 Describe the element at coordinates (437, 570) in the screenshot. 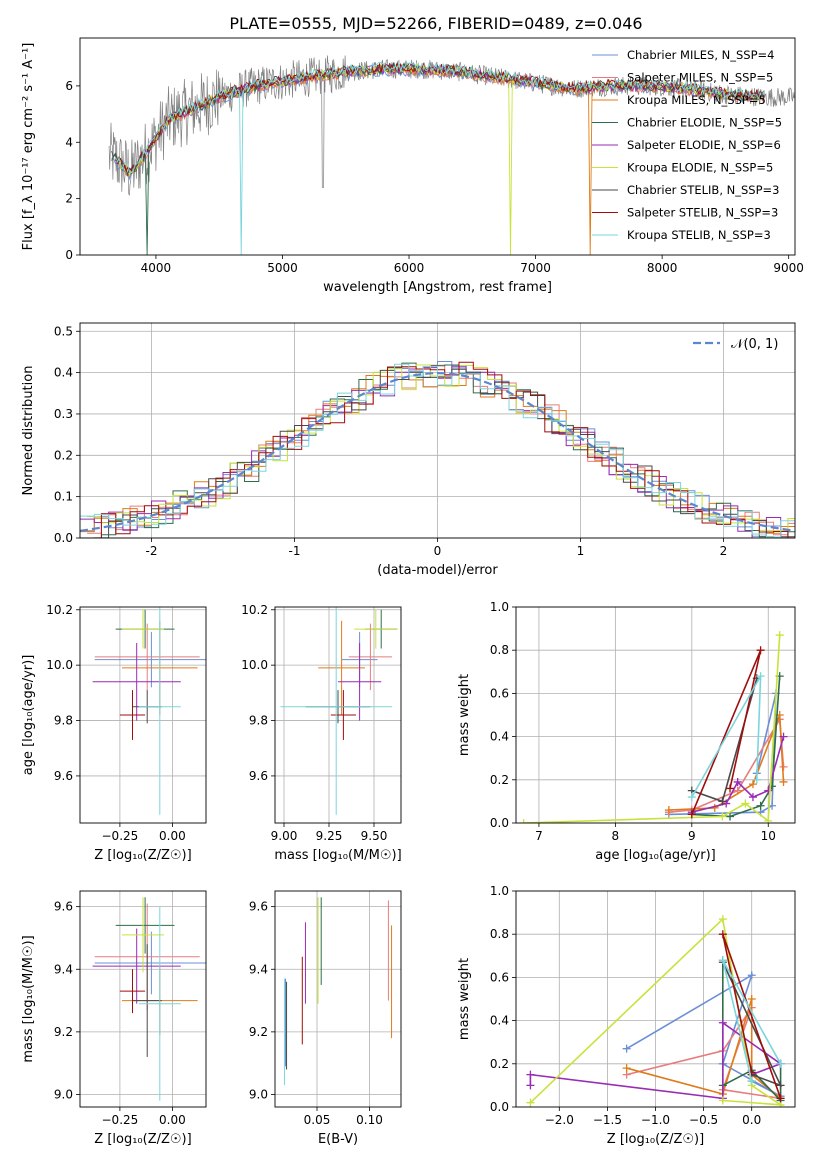

I see `x-axis-label: (data-model)/error` at that location.